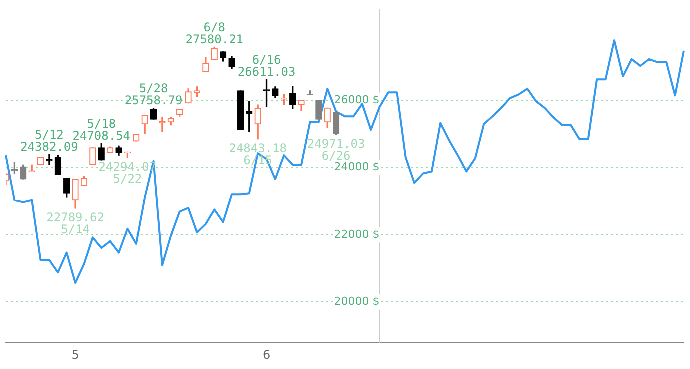 This screenshot has width=690, height=369. What do you see at coordinates (357, 234) in the screenshot?
I see `y-tick-label: 22000 $` at bounding box center [357, 234].